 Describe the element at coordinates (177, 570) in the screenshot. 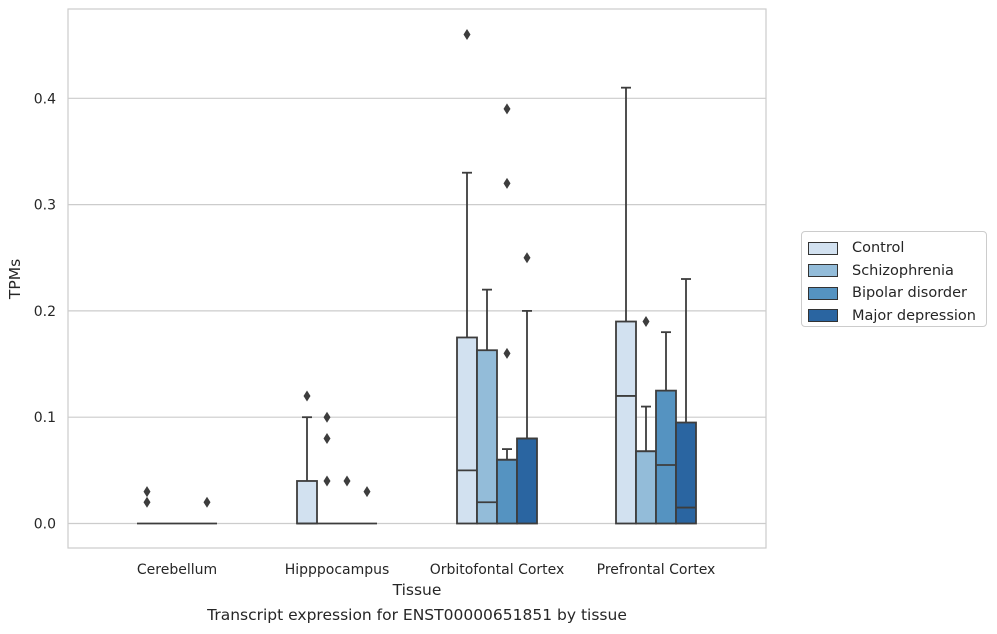

I see `x-tick-label: Cerebellum` at that location.